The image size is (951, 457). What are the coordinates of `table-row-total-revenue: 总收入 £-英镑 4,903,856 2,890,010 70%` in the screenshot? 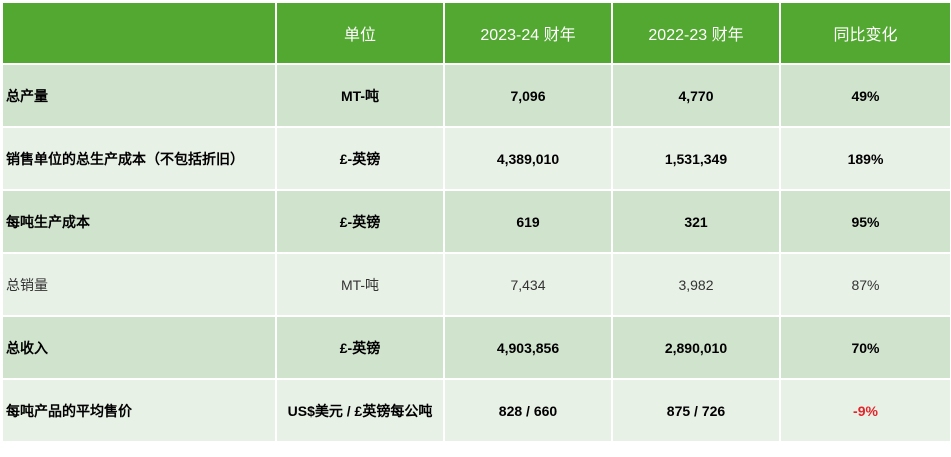 It's located at (476, 347).